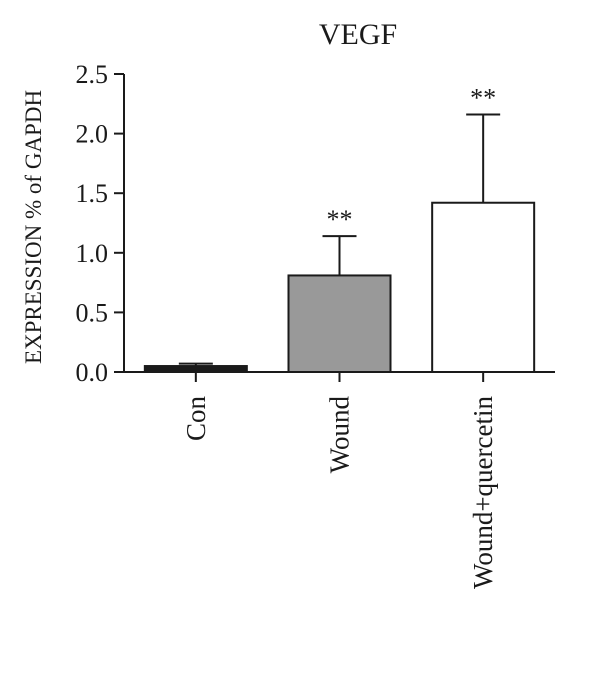  What do you see at coordinates (92, 193) in the screenshot?
I see `y-tick-label: 1.5` at bounding box center [92, 193].